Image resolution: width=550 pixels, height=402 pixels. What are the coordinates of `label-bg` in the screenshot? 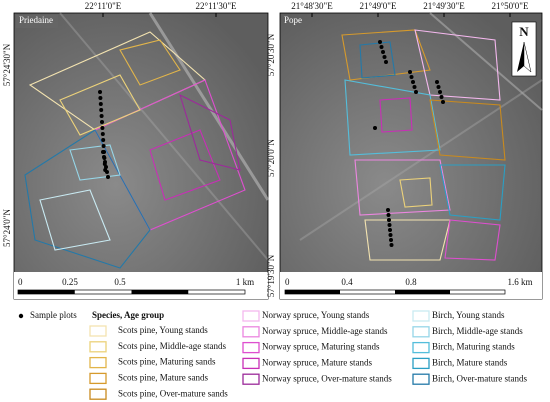 It's located at (37, 21).